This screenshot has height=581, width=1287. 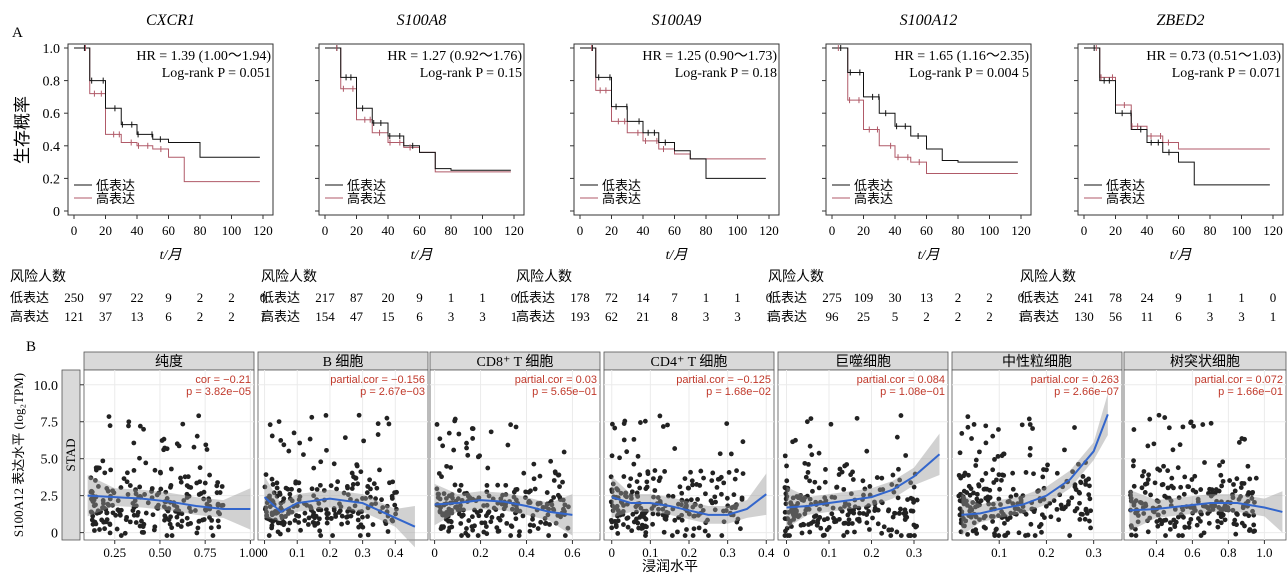 What do you see at coordinates (1226, 73) in the screenshot?
I see `km-logrank-text: Log-rank P = 0.071` at bounding box center [1226, 73].